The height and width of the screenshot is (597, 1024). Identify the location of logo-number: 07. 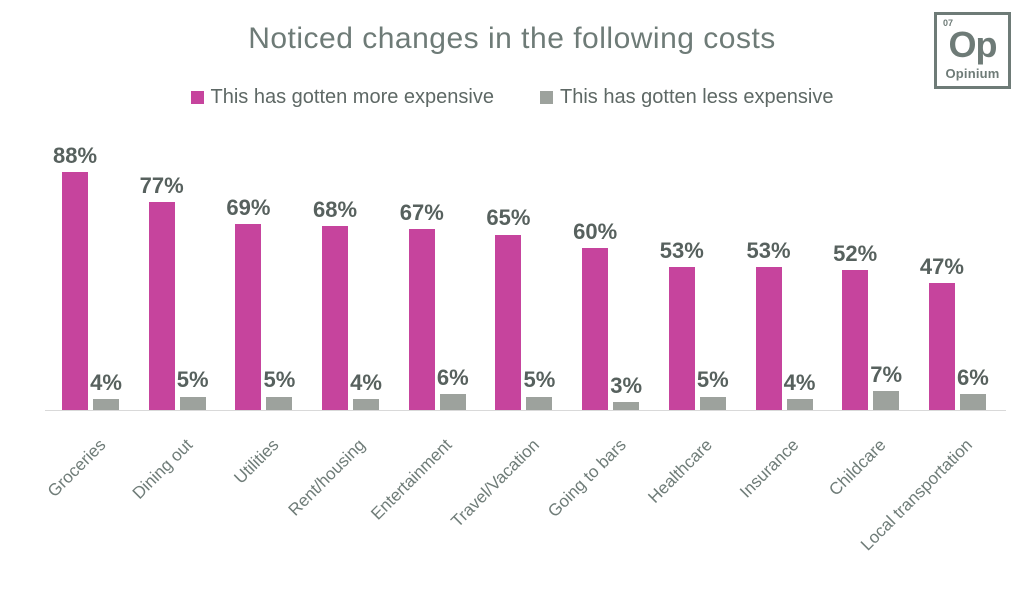
(948, 23).